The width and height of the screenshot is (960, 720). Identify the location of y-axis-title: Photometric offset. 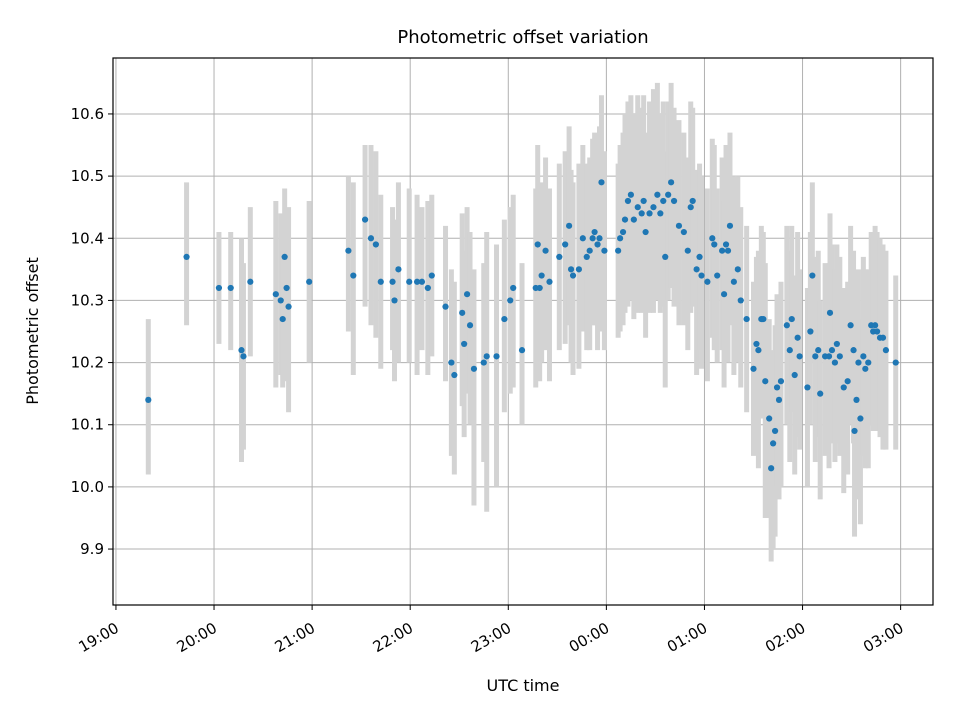
(32, 331).